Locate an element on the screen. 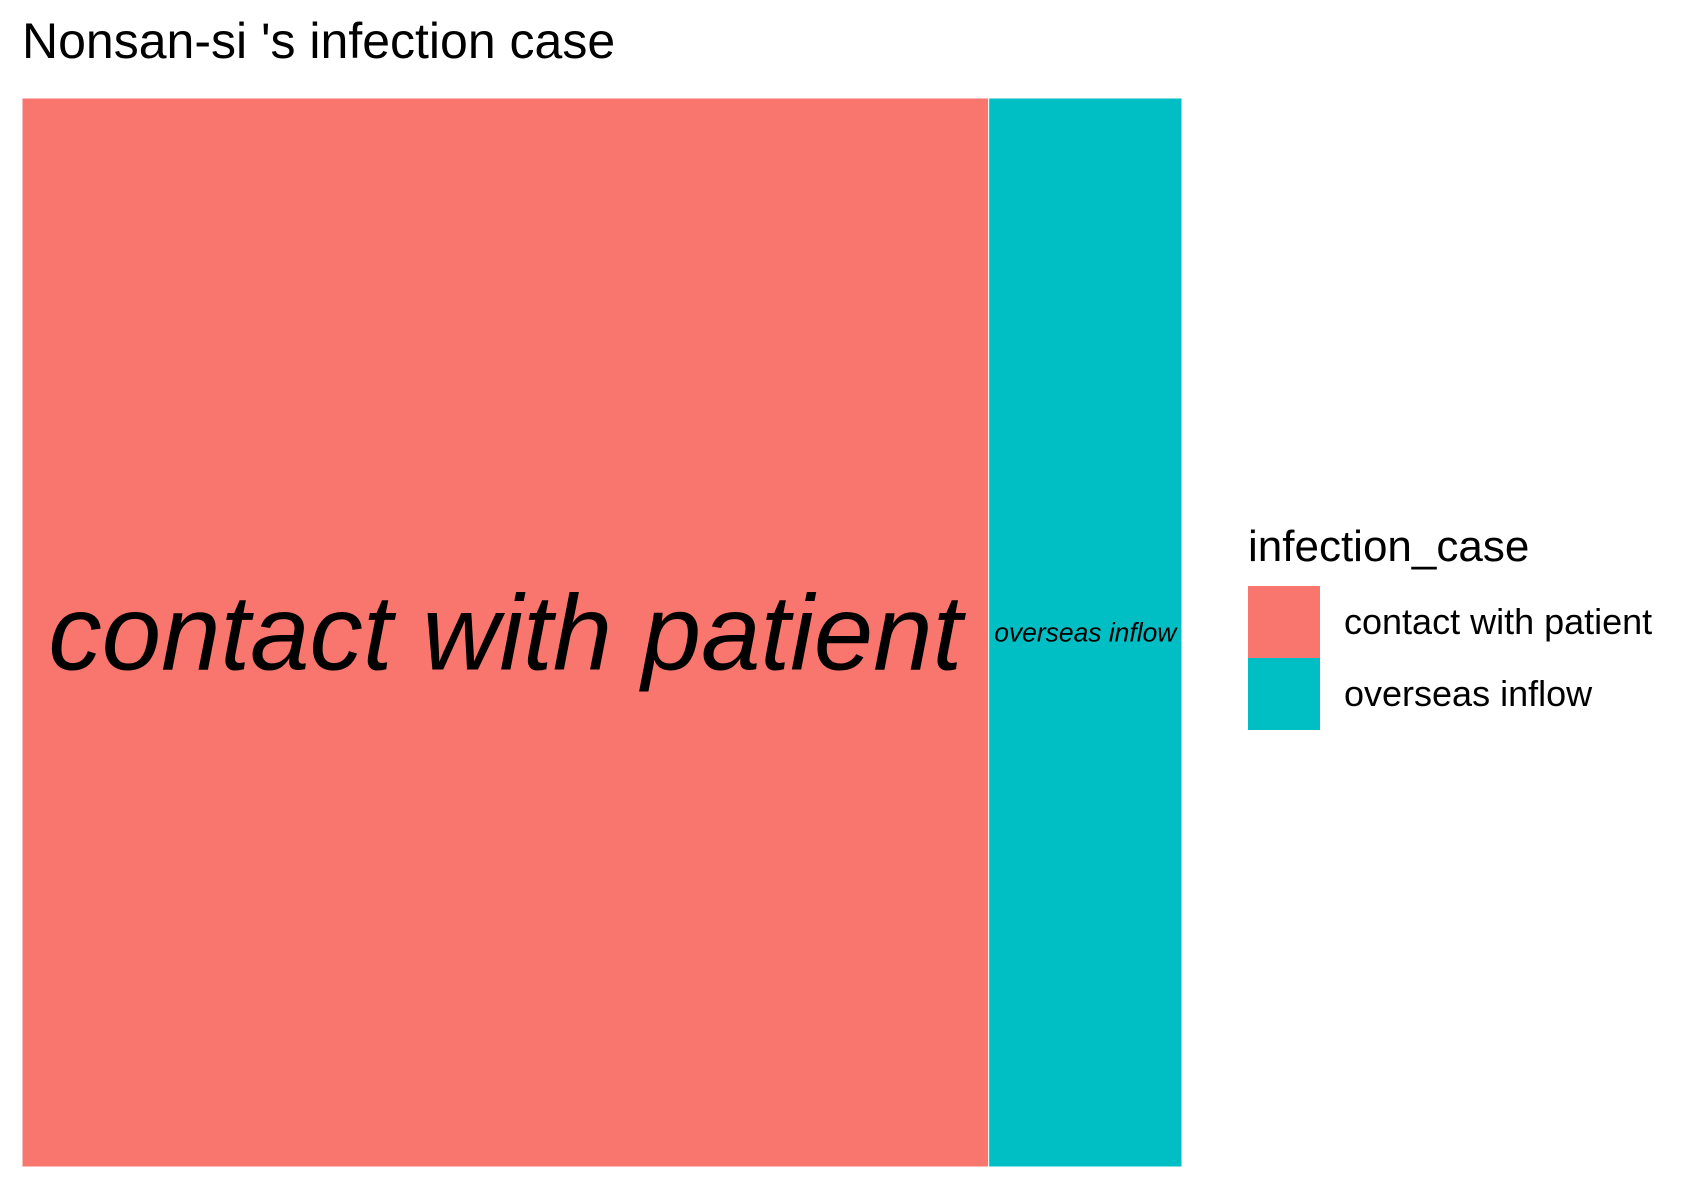 The height and width of the screenshot is (1184, 1699). treemap-tile-overseas-inflow is located at coordinates (1085, 632).